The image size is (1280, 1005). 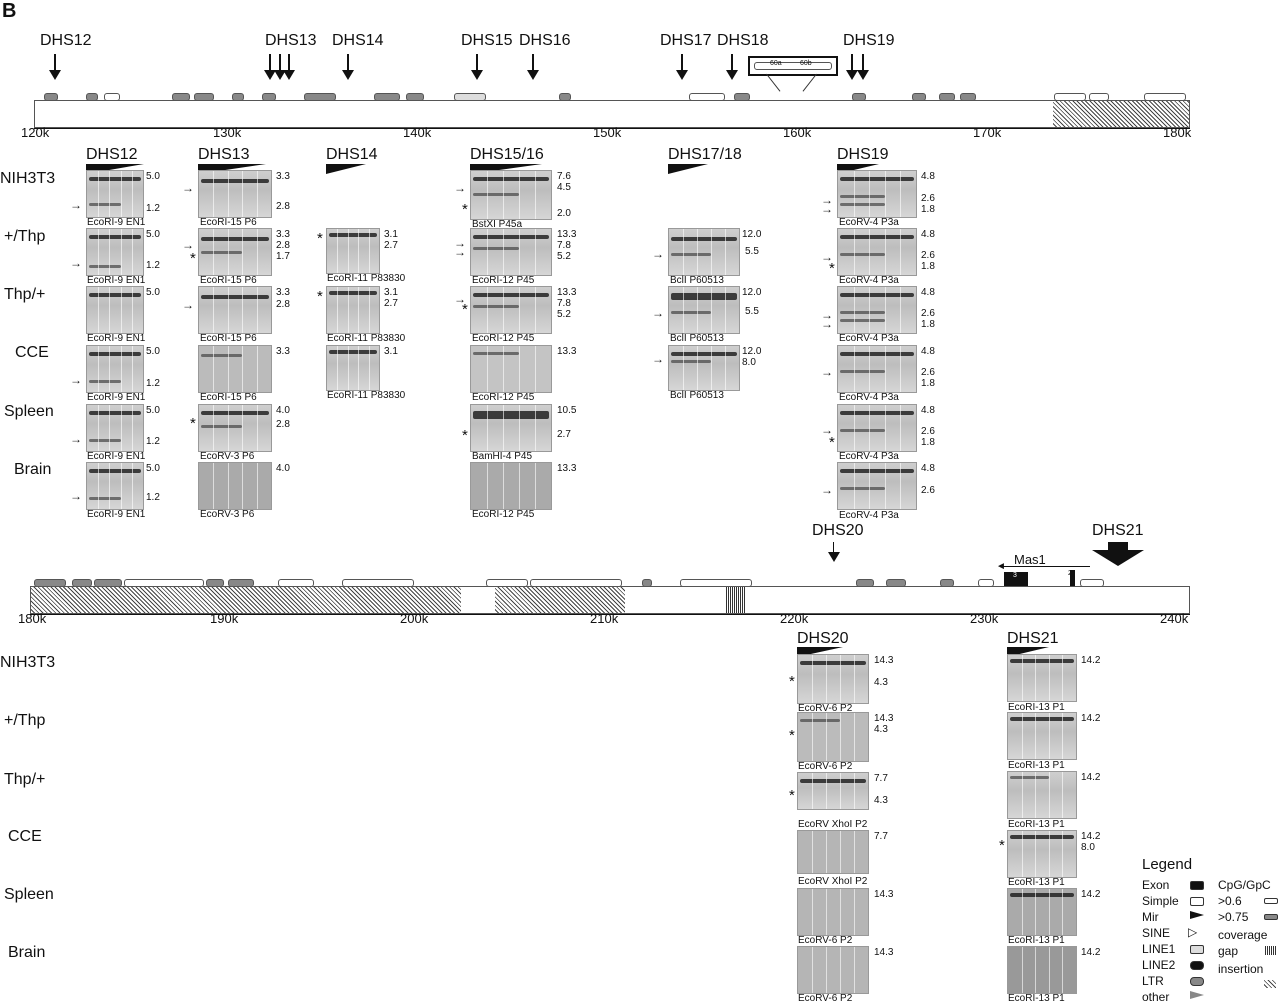 I want to click on fragment-size: 7.7 4.3, so click(x=881, y=789).